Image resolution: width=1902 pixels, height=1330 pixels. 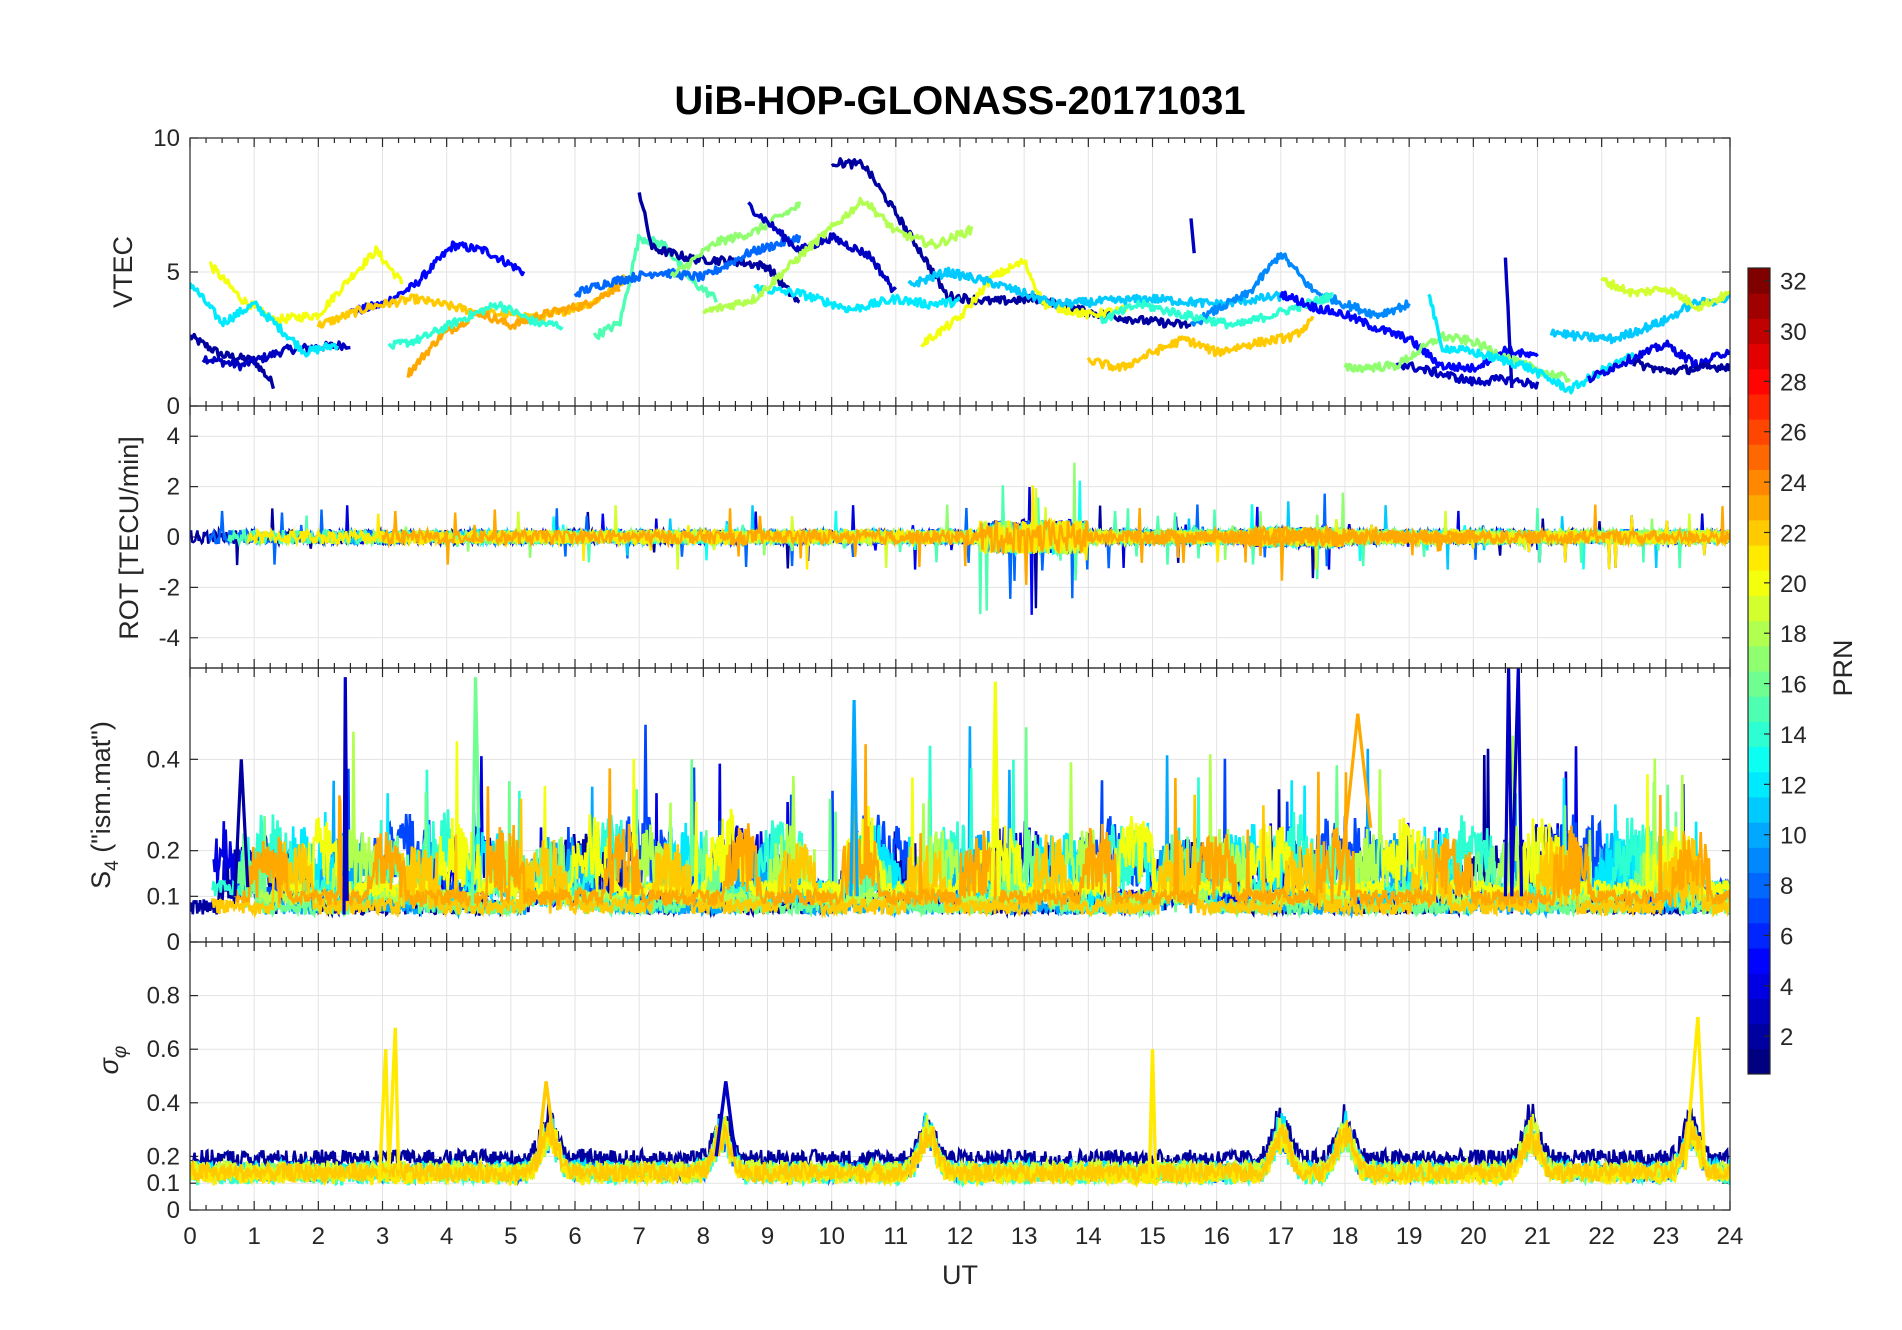 What do you see at coordinates (960, 1236) in the screenshot?
I see `x-tick-label: 12` at bounding box center [960, 1236].